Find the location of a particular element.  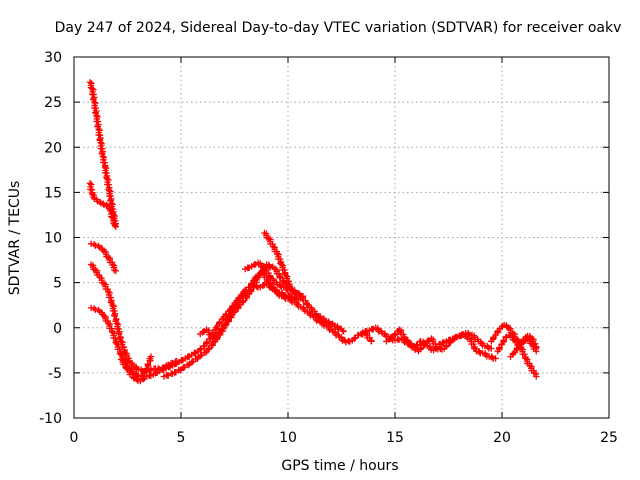

y-tick-label: 20 is located at coordinates (53, 148).